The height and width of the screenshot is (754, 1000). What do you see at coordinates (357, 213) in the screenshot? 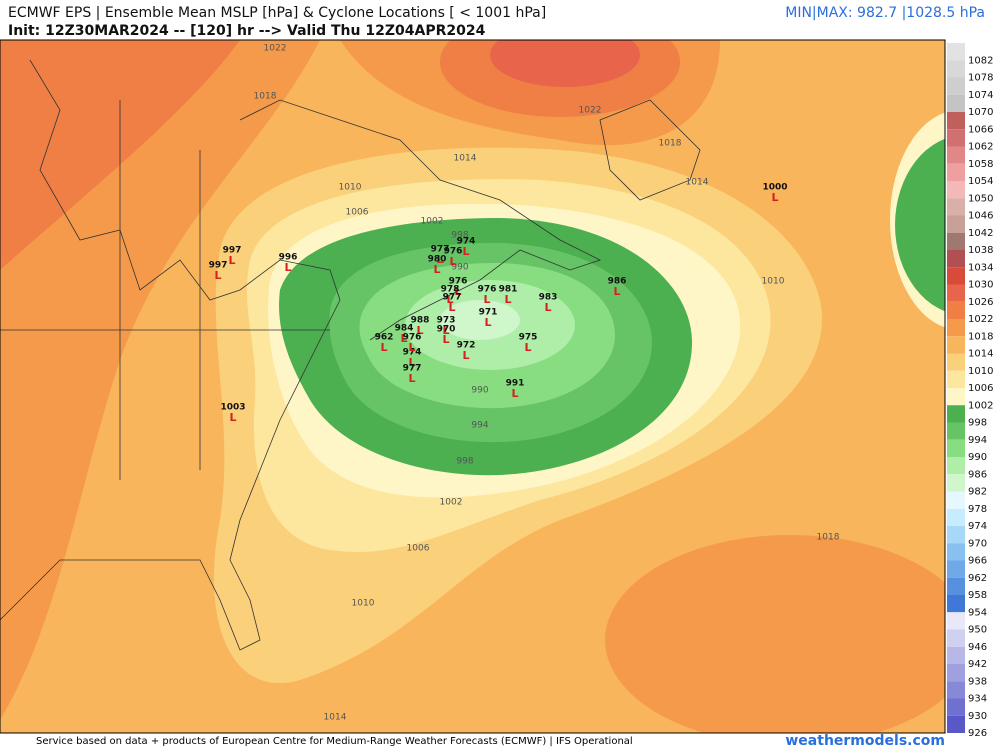
I see `contour-label: 1006` at bounding box center [357, 213].